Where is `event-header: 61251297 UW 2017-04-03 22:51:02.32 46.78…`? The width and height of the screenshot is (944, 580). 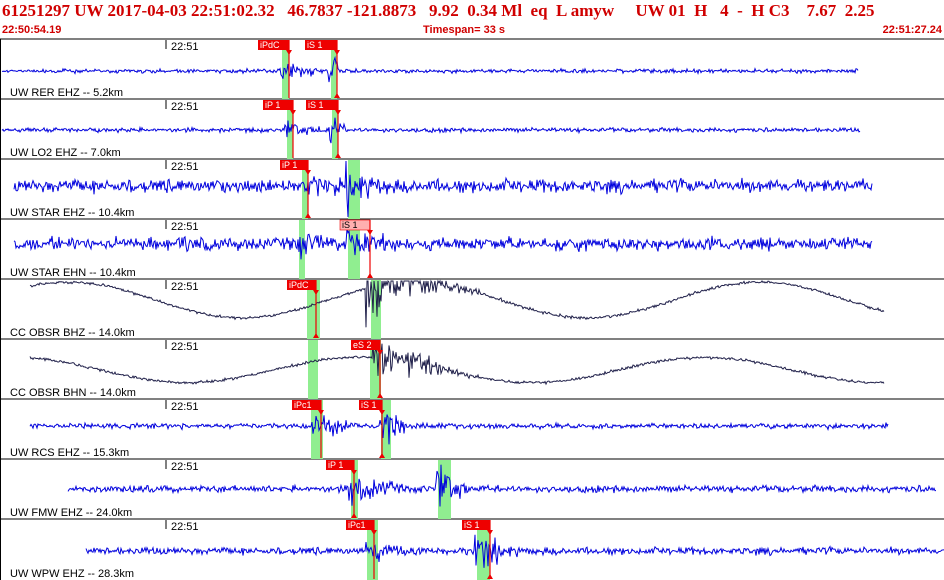 event-header: 61251297 UW 2017-04-03 22:51:02.32 46.78… is located at coordinates (472, 20).